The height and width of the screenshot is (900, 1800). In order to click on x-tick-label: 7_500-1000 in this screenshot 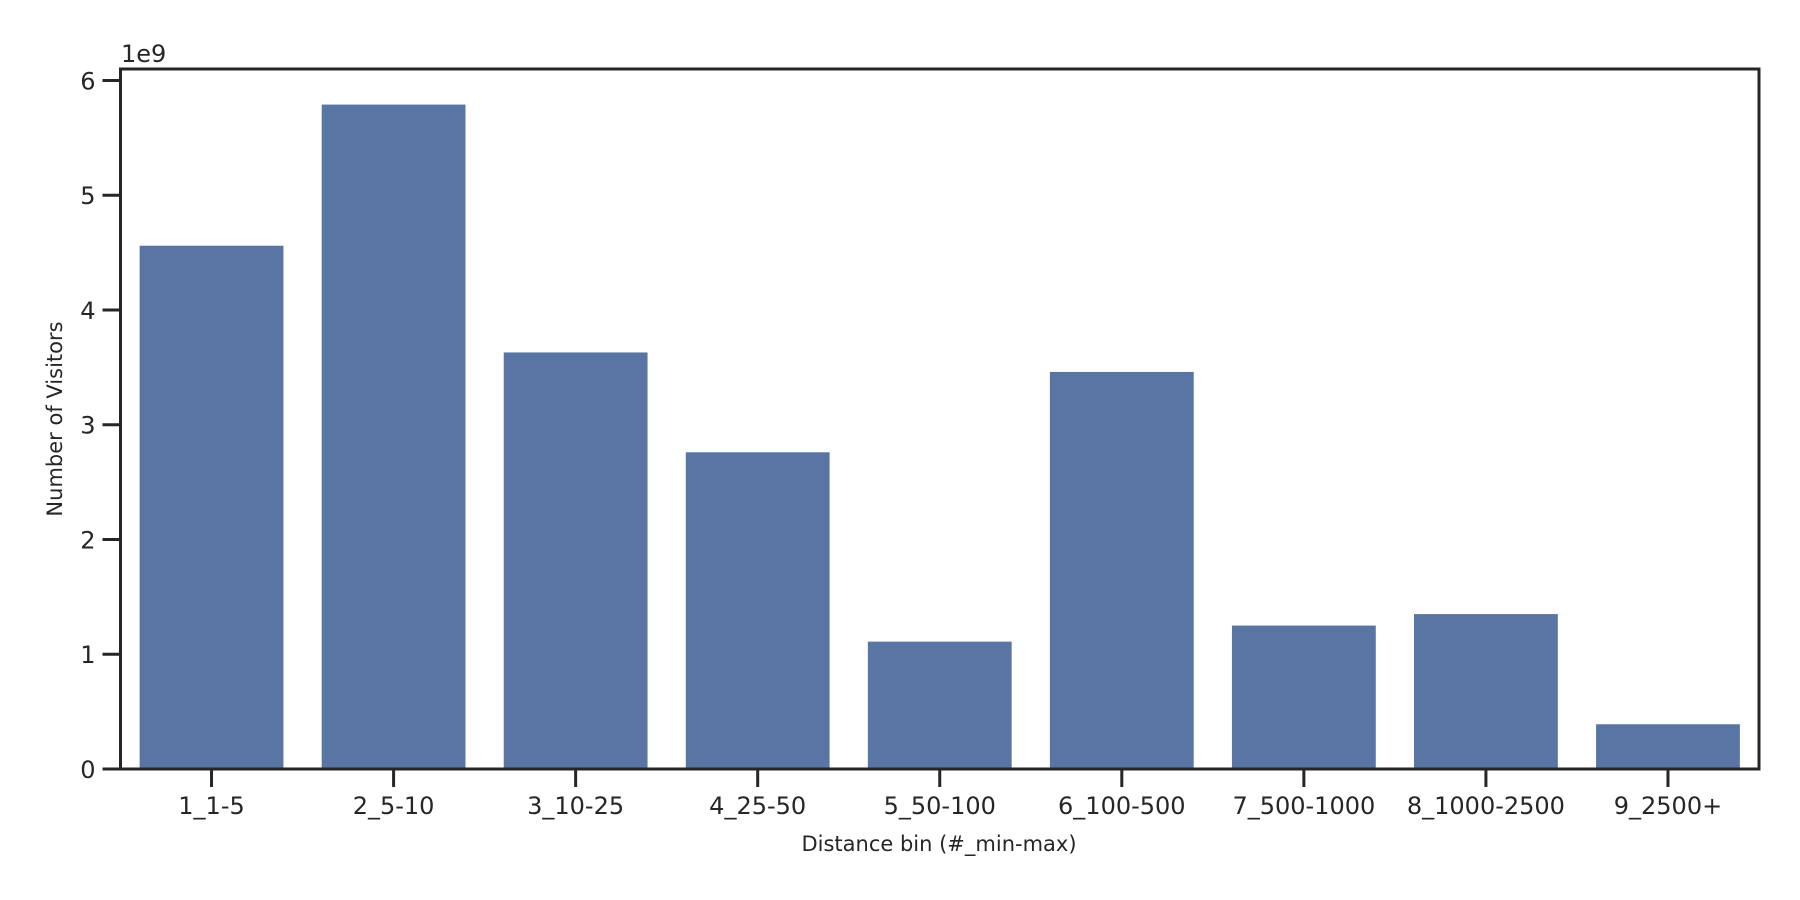, I will do `click(1303, 806)`.